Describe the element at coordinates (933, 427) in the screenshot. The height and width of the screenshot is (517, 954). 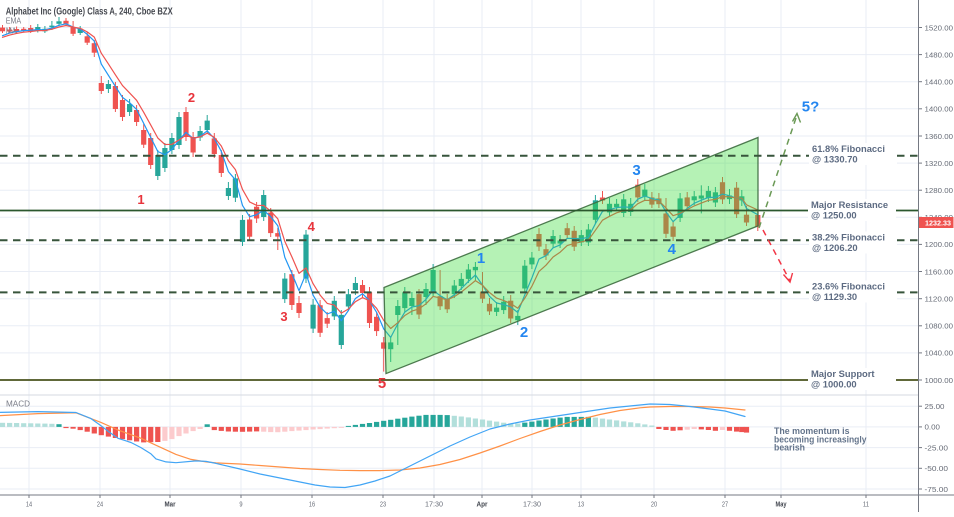
I see `svg-text: 0.00` at that location.